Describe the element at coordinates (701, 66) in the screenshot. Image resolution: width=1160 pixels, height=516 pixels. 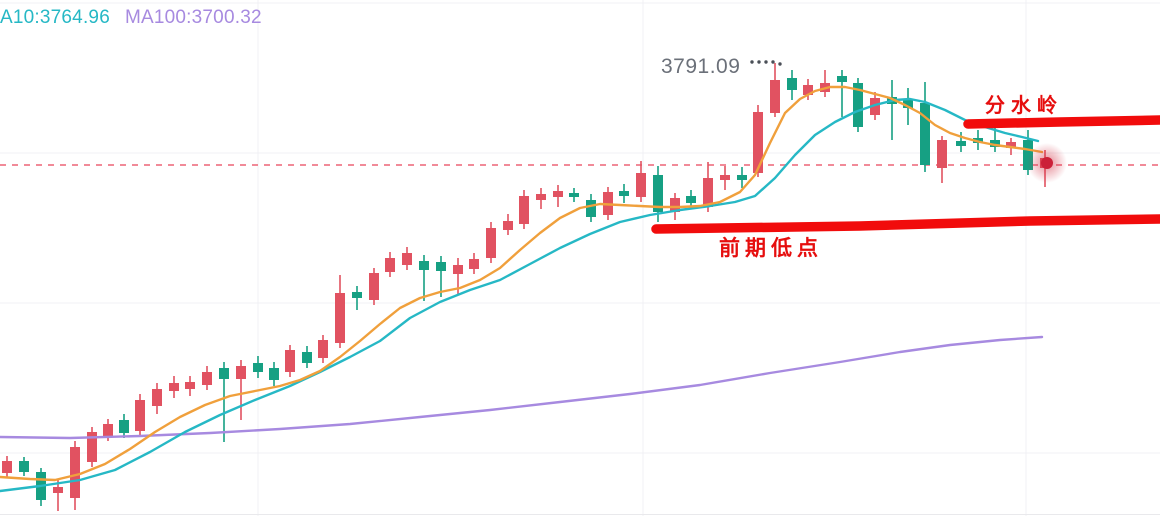
I see `peak-price-label: 3791.09` at that location.